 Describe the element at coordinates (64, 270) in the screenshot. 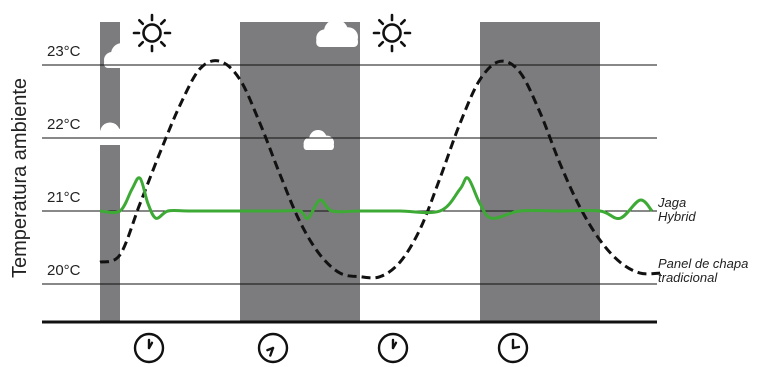

I see `y-tick-label: 20°C` at that location.